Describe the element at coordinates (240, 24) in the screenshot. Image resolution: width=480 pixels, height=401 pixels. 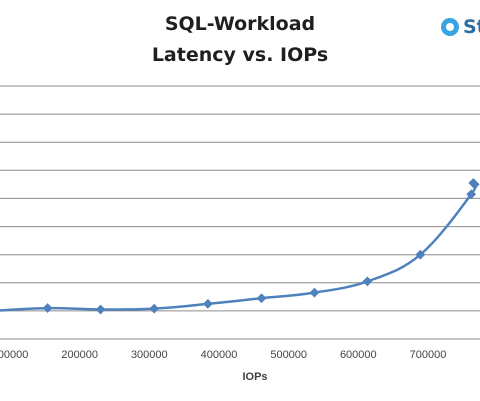
I see `chart-title: SQL-Workload` at that location.